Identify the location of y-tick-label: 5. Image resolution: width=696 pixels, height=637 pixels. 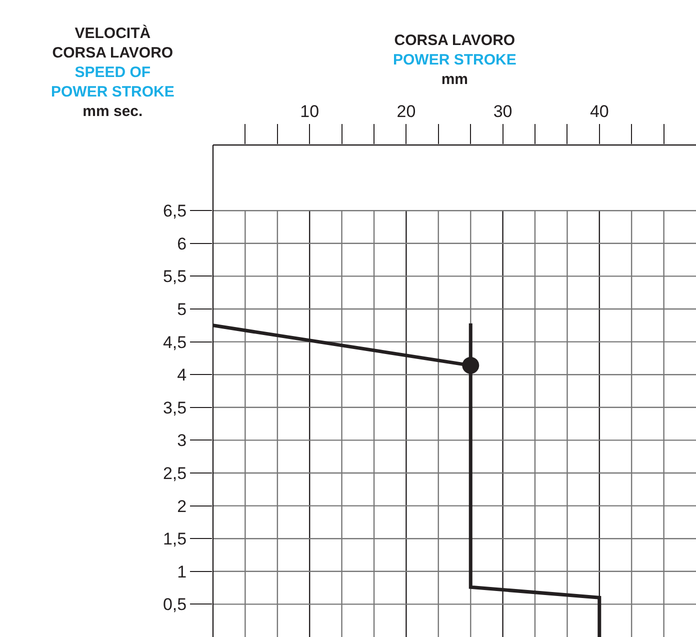
(182, 309).